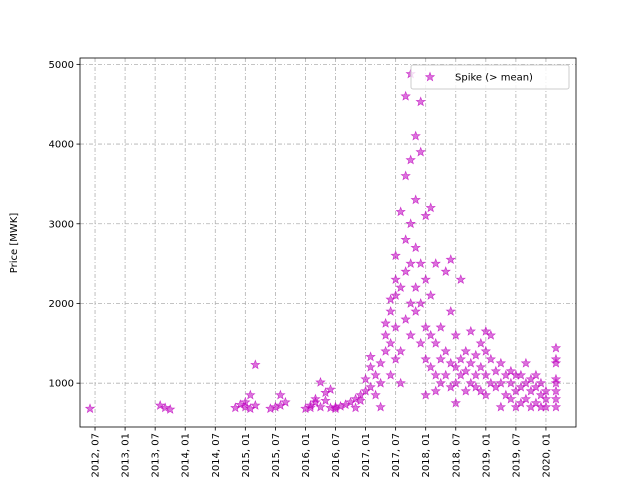 The image size is (640, 480). What do you see at coordinates (126, 455) in the screenshot?
I see `x-tick-label: 2013, 01` at bounding box center [126, 455].